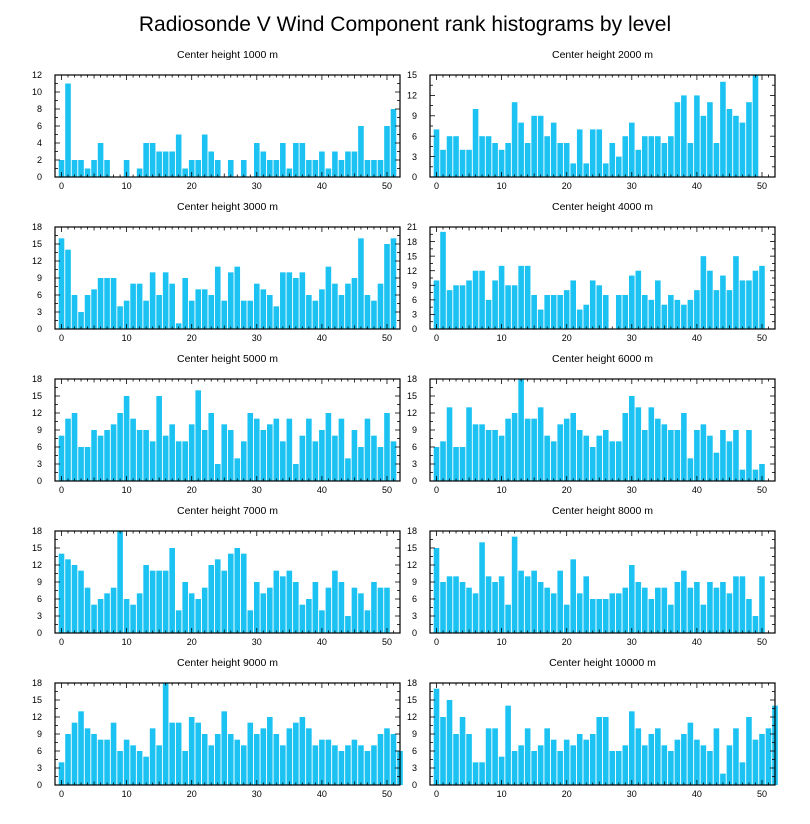 This screenshot has height=824, width=810. Describe the element at coordinates (602, 55) in the screenshot. I see `panel-title: Center height 2000 m` at that location.